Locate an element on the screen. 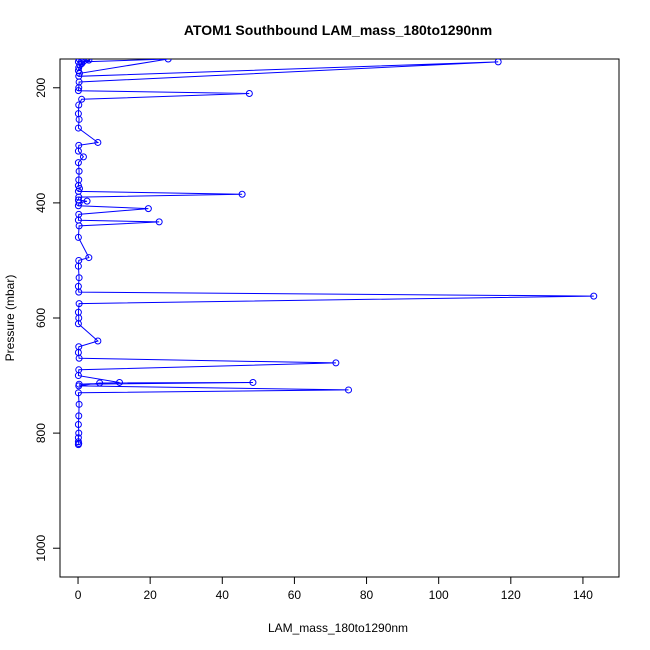 Image resolution: width=650 pixels, height=650 pixels. chart-title: ATOM1 Southbound LAM_mass_180to1290nm is located at coordinates (338, 30).